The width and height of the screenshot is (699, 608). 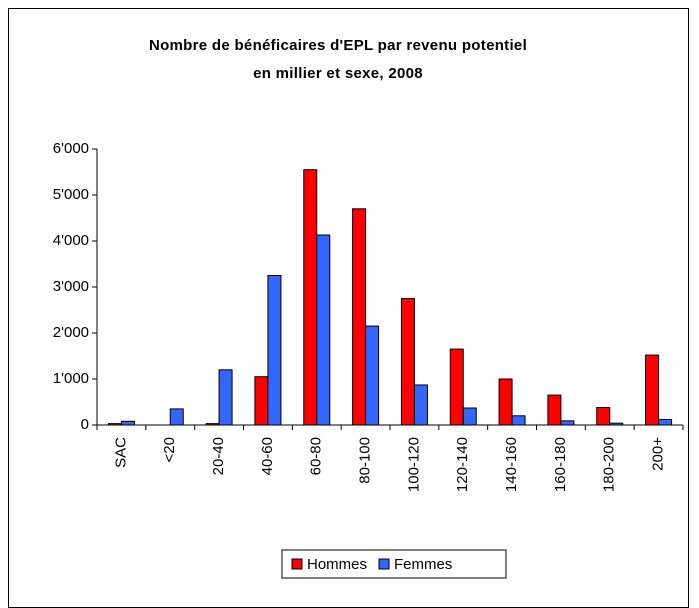 What do you see at coordinates (511, 464) in the screenshot?
I see `x-tick-label: 140-160` at bounding box center [511, 464].